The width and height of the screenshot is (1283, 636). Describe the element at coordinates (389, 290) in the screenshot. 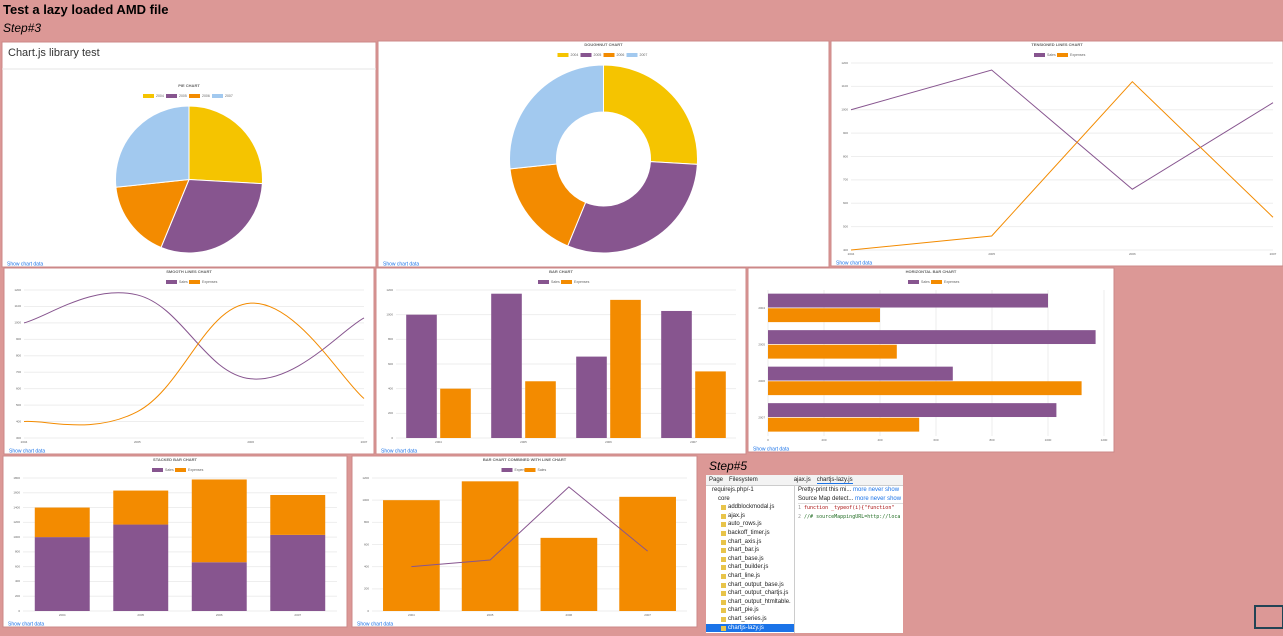

I see `y-tick-label: 1200` at that location.